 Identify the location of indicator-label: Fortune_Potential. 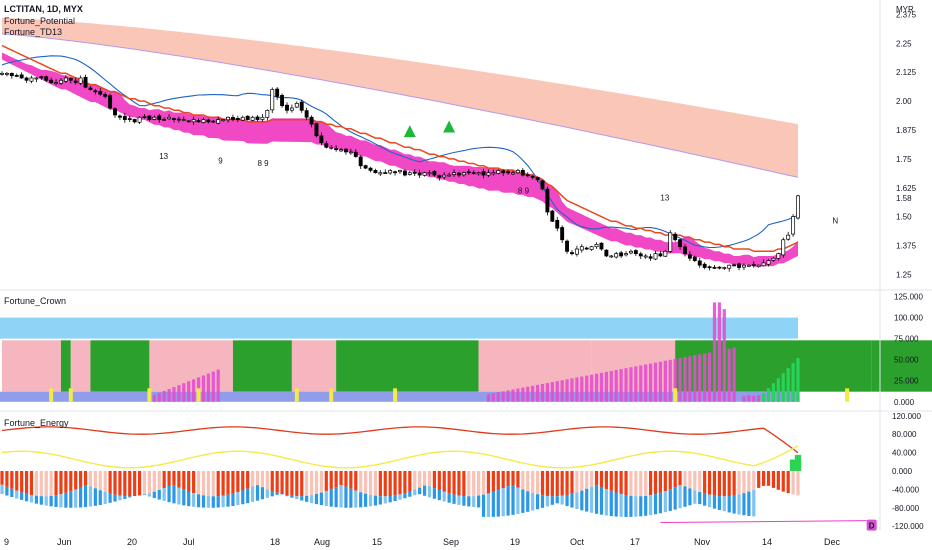
(39, 21).